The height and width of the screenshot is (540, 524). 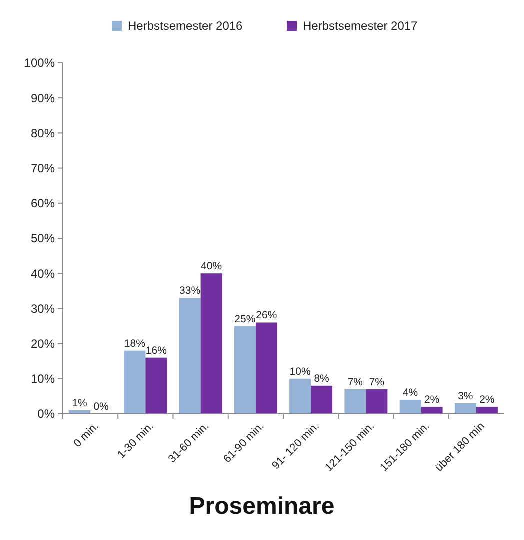 I want to click on data-label: 3%, so click(x=466, y=396).